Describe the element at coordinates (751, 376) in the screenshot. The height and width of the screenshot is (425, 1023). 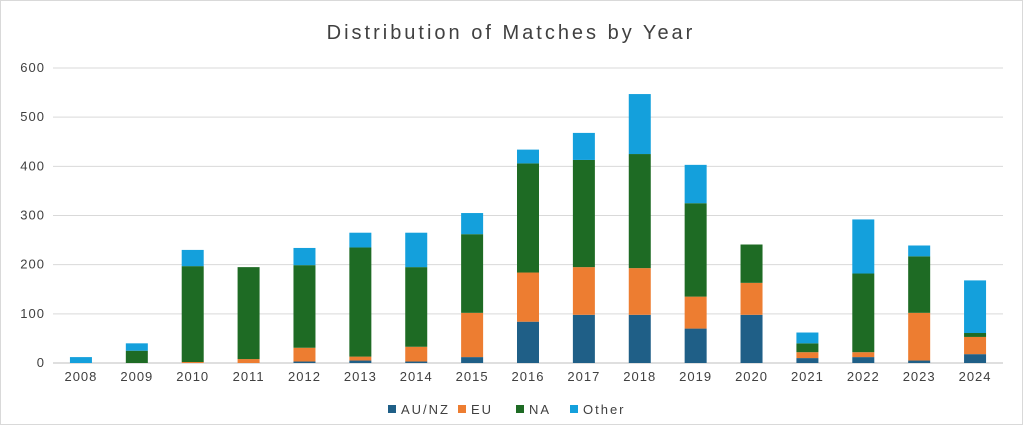
I see `x-tick-label: 2020` at that location.